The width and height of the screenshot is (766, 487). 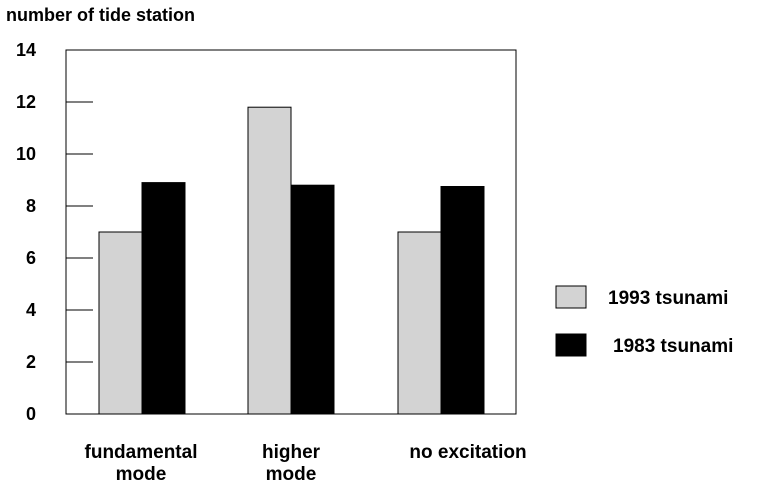 What do you see at coordinates (100, 15) in the screenshot?
I see `y-axis-label: number of tide station` at bounding box center [100, 15].